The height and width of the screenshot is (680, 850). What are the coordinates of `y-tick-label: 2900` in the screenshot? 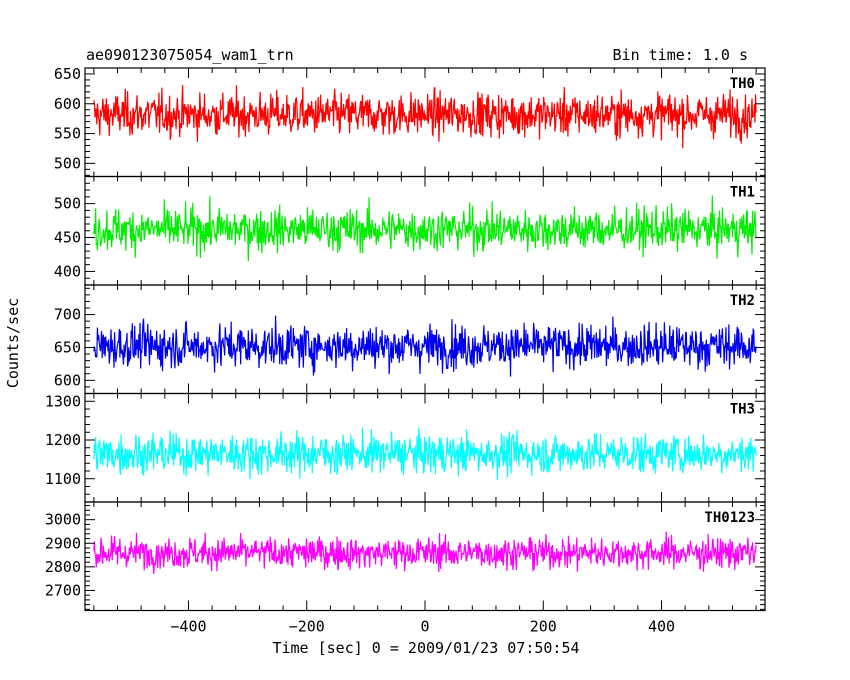 It's located at (63, 543).